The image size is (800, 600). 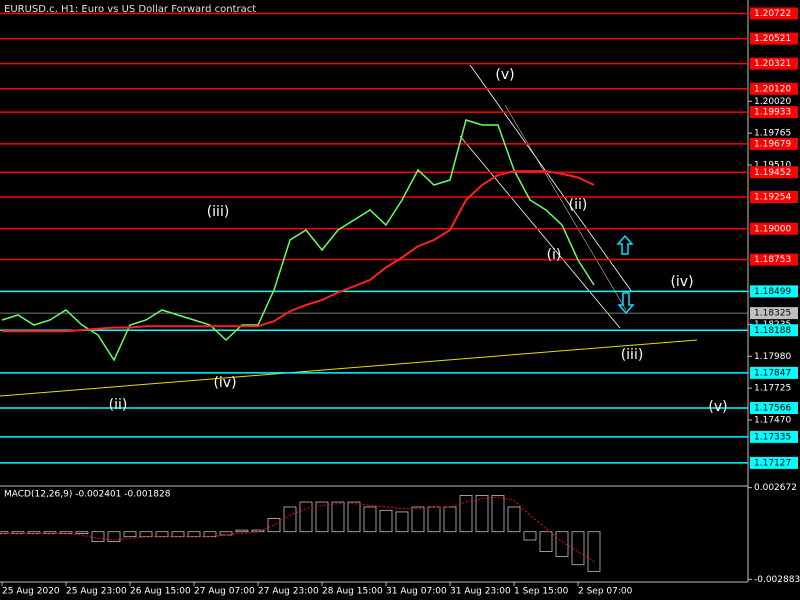 I want to click on level-label: 1.18499, so click(x=772, y=292).